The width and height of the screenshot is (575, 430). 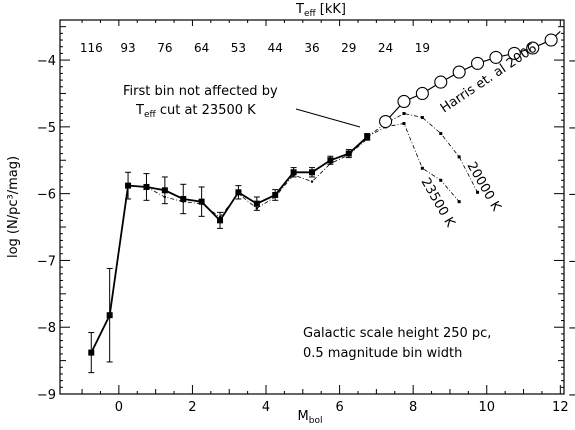 What do you see at coordinates (571, 395) in the screenshot?
I see `y-right-tick-label: −9` at bounding box center [571, 395].